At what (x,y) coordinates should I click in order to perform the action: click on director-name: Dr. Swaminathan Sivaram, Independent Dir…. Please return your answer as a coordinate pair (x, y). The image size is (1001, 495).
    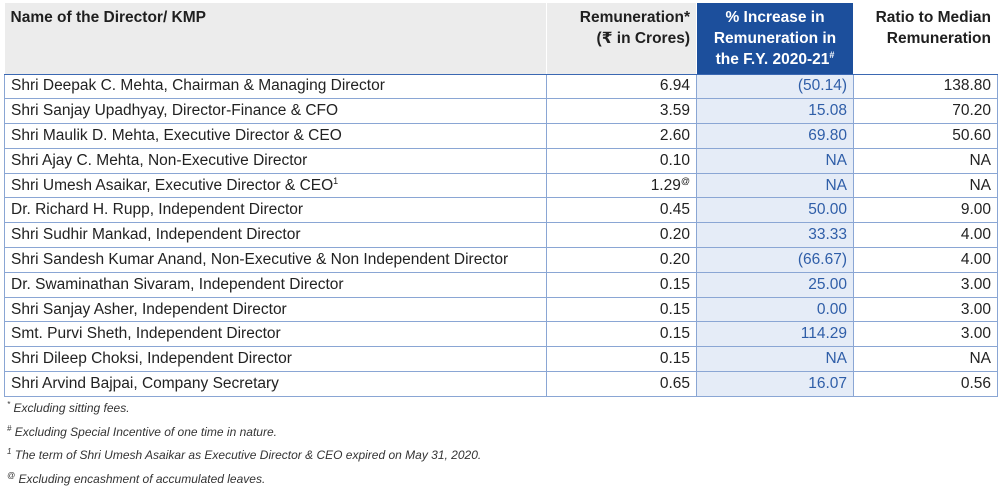
    Looking at the image, I should click on (177, 284).